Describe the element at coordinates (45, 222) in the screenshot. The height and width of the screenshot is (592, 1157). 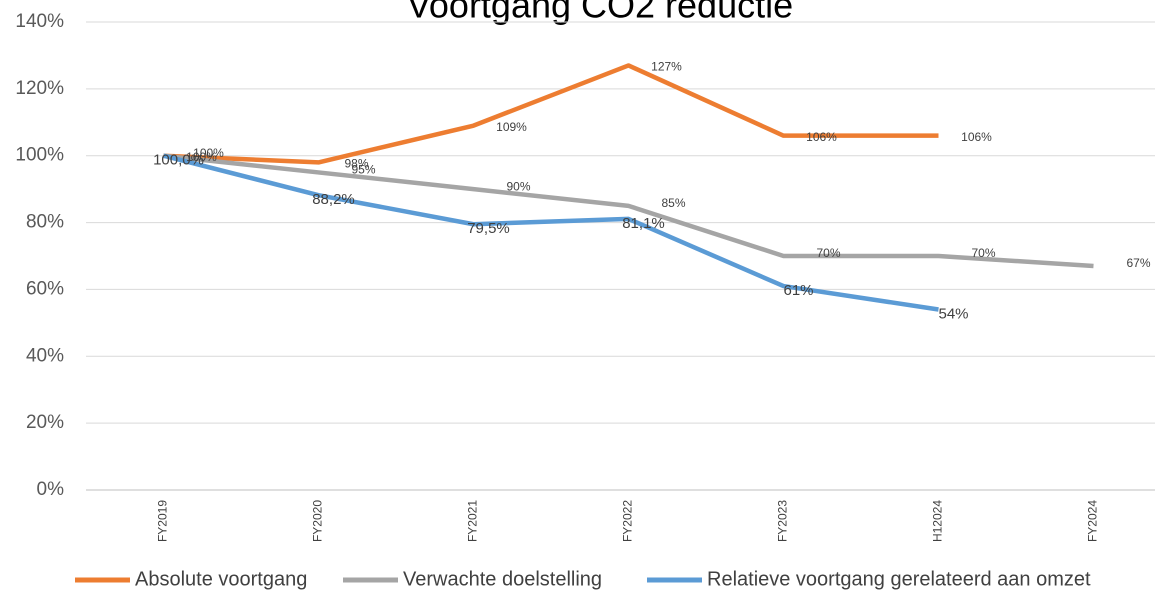
I see `y-tick-label: 80%` at that location.